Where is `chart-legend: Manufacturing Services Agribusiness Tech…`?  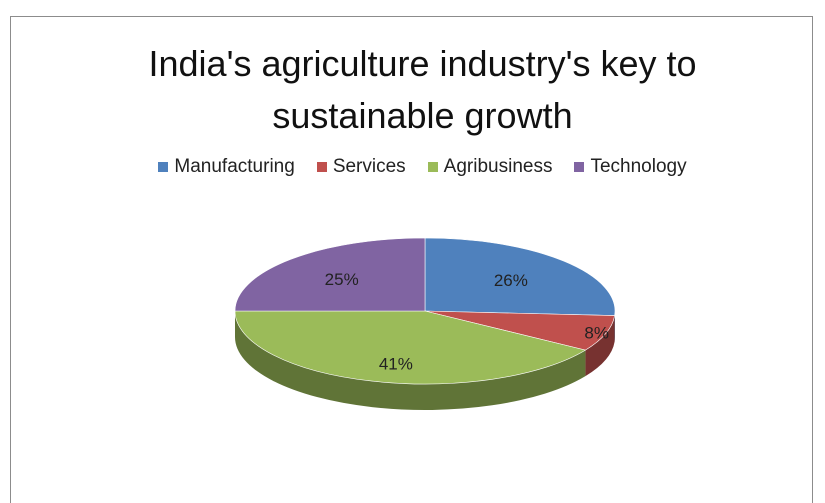
chart-legend: Manufacturing Services Agribusiness Tech… is located at coordinates (412, 167).